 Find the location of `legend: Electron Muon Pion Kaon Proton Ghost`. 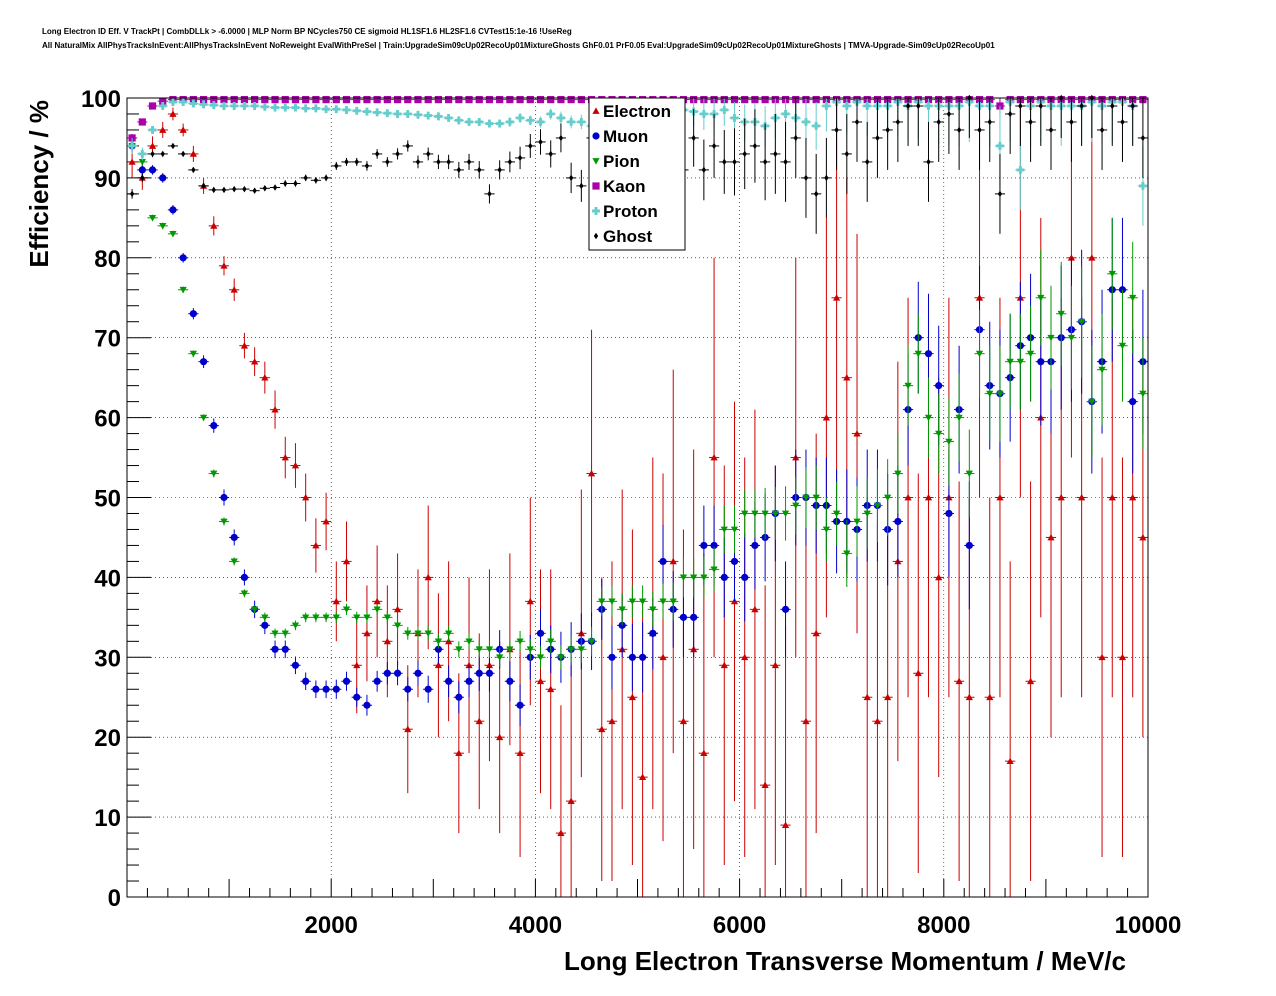

legend: Electron Muon Pion Kaon Proton Ghost is located at coordinates (637, 174).